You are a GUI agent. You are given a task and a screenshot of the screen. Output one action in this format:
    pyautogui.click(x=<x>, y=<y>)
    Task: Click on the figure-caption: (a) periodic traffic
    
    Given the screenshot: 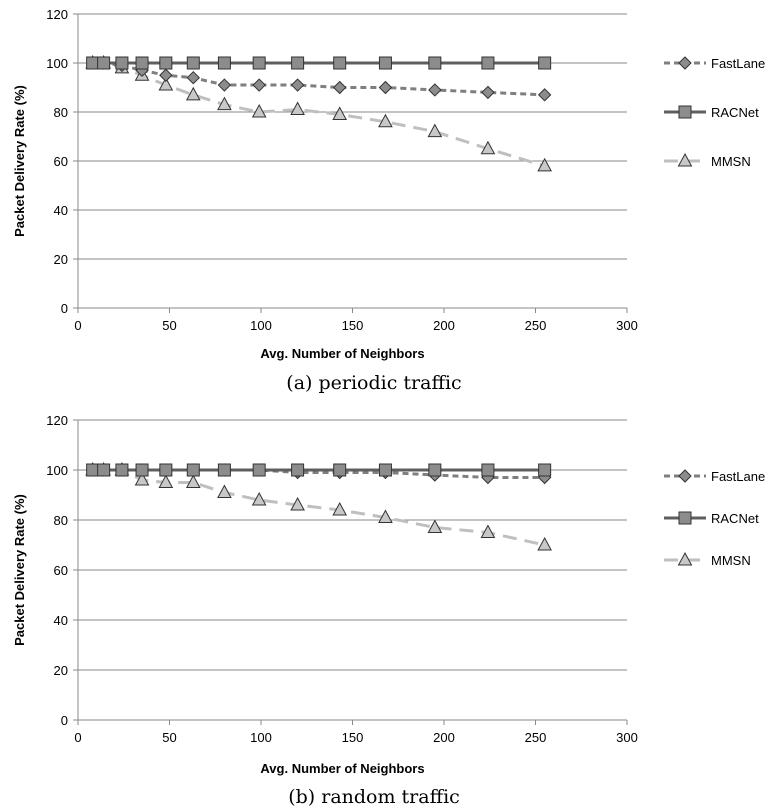 What is the action you would take?
    pyautogui.click(x=373, y=383)
    